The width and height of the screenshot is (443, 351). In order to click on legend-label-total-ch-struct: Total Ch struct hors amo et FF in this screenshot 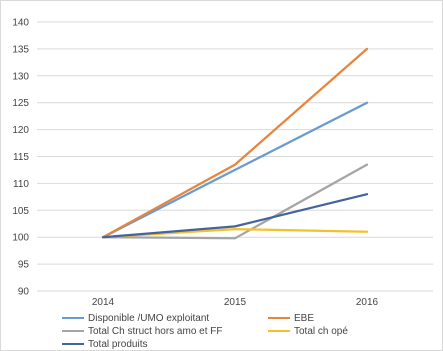, I will do `click(155, 331)`.